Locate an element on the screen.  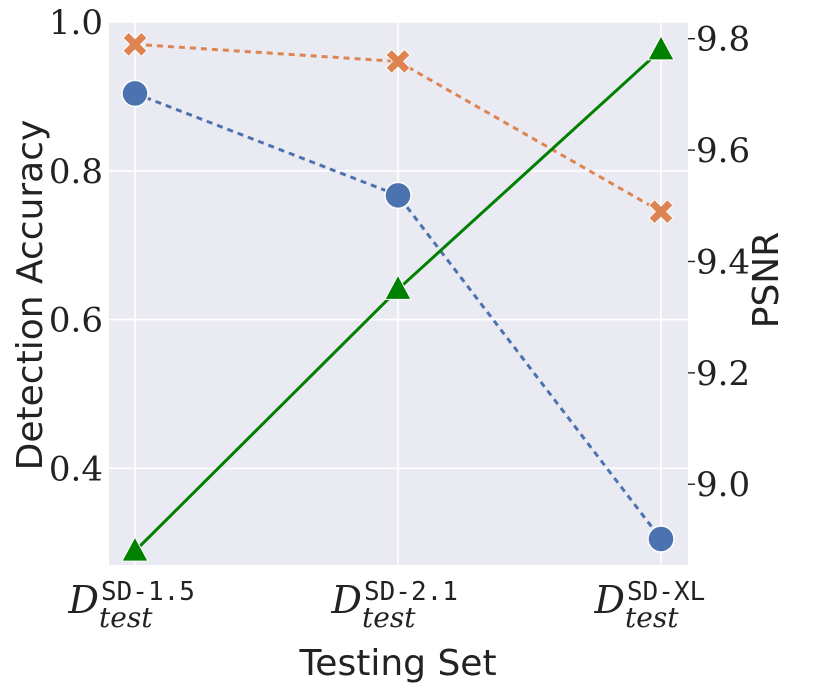
x-tick-label-superscript: SD-2.1 is located at coordinates (411, 592).